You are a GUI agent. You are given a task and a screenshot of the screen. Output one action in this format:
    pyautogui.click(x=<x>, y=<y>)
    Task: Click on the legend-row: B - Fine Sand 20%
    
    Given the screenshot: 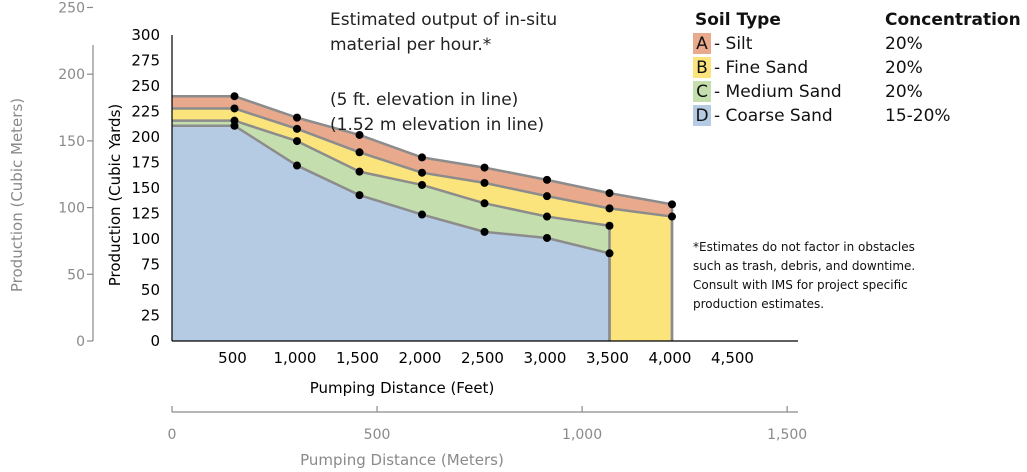 What is the action you would take?
    pyautogui.click(x=808, y=67)
    